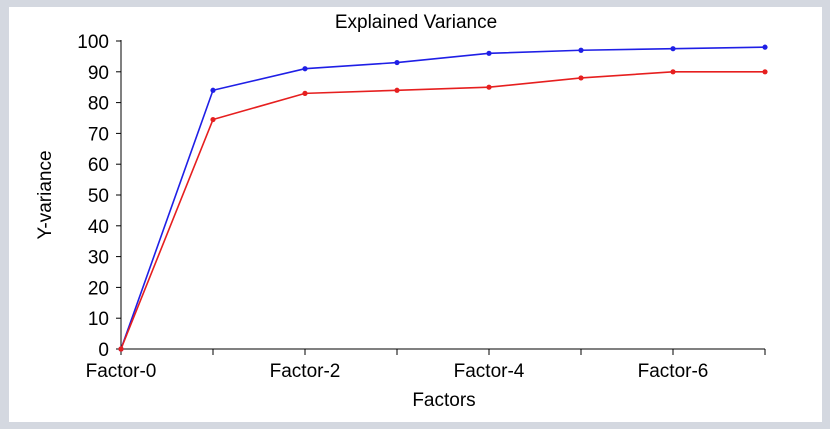  What do you see at coordinates (103, 350) in the screenshot?
I see `y-tick-label: 0` at bounding box center [103, 350].